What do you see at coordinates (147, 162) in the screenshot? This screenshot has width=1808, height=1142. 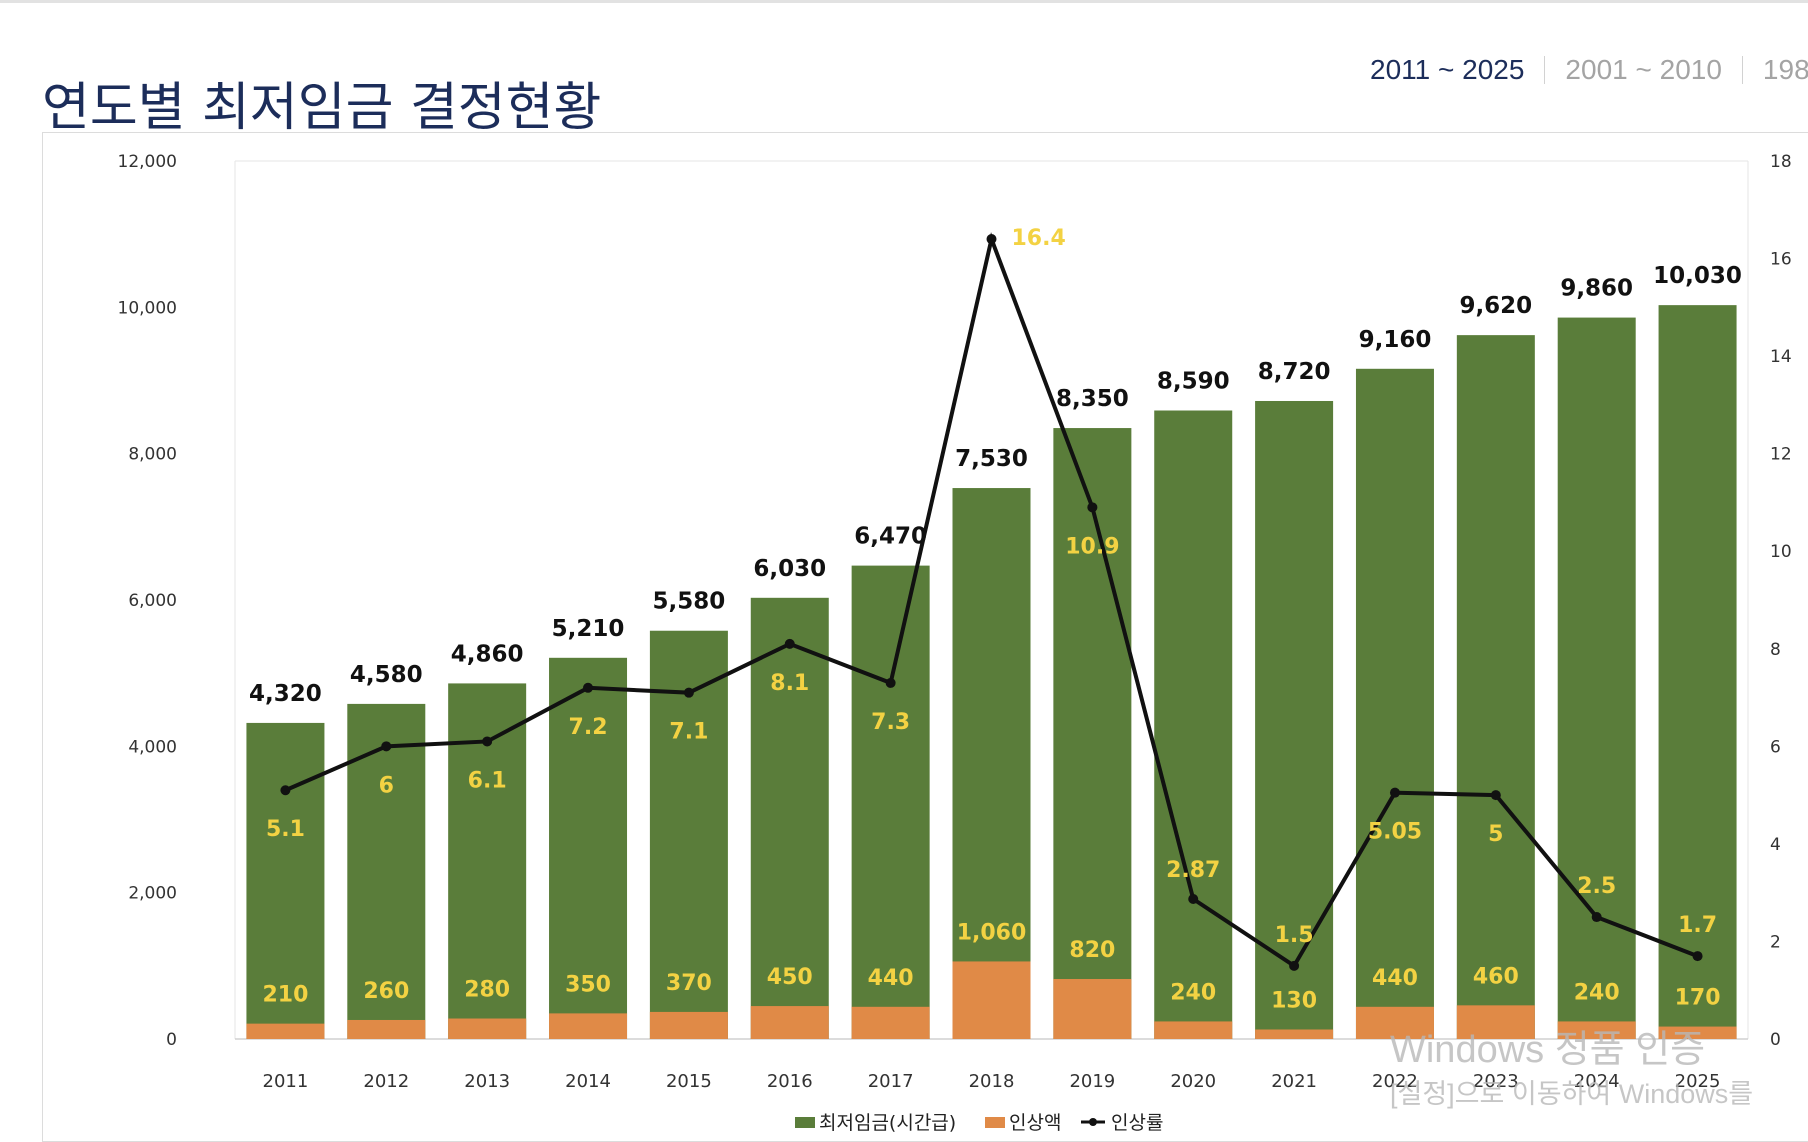 I see `y-left-tick-label: 12,000` at bounding box center [147, 162].